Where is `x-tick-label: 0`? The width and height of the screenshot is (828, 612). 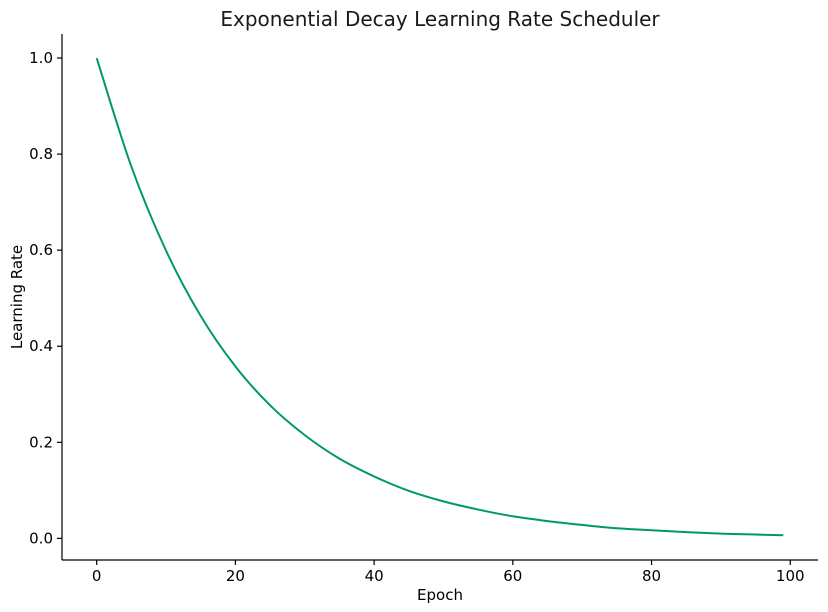
x-tick-label: 0 is located at coordinates (97, 576).